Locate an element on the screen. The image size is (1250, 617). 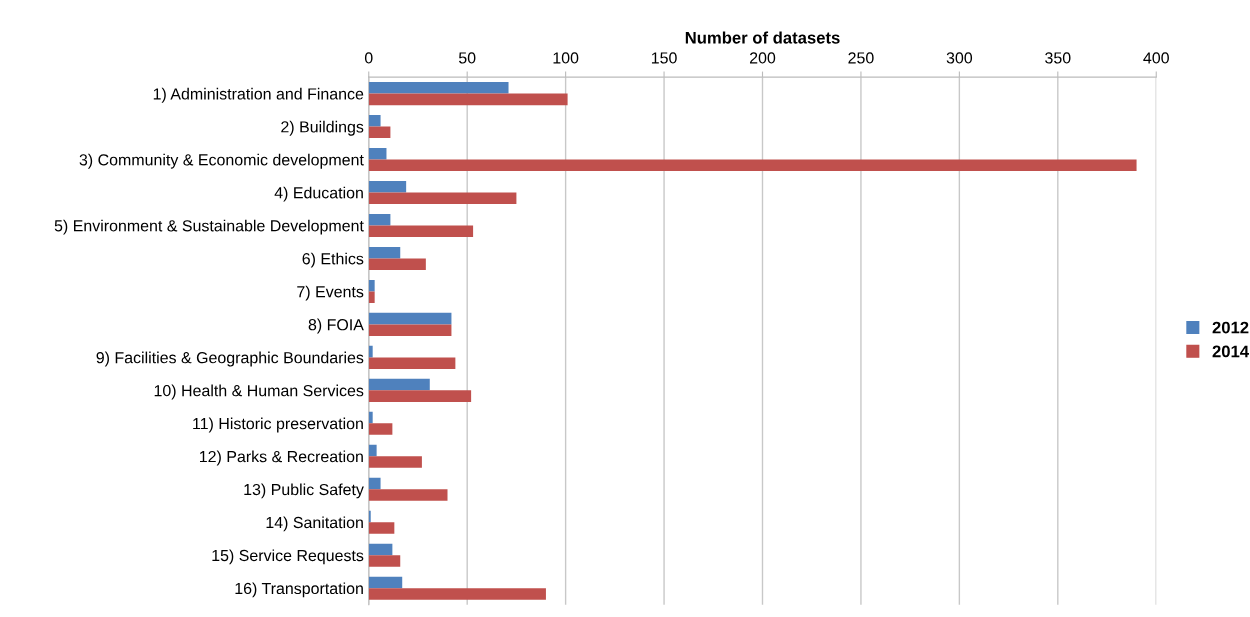
x-tick-label: 0 is located at coordinates (368, 58).